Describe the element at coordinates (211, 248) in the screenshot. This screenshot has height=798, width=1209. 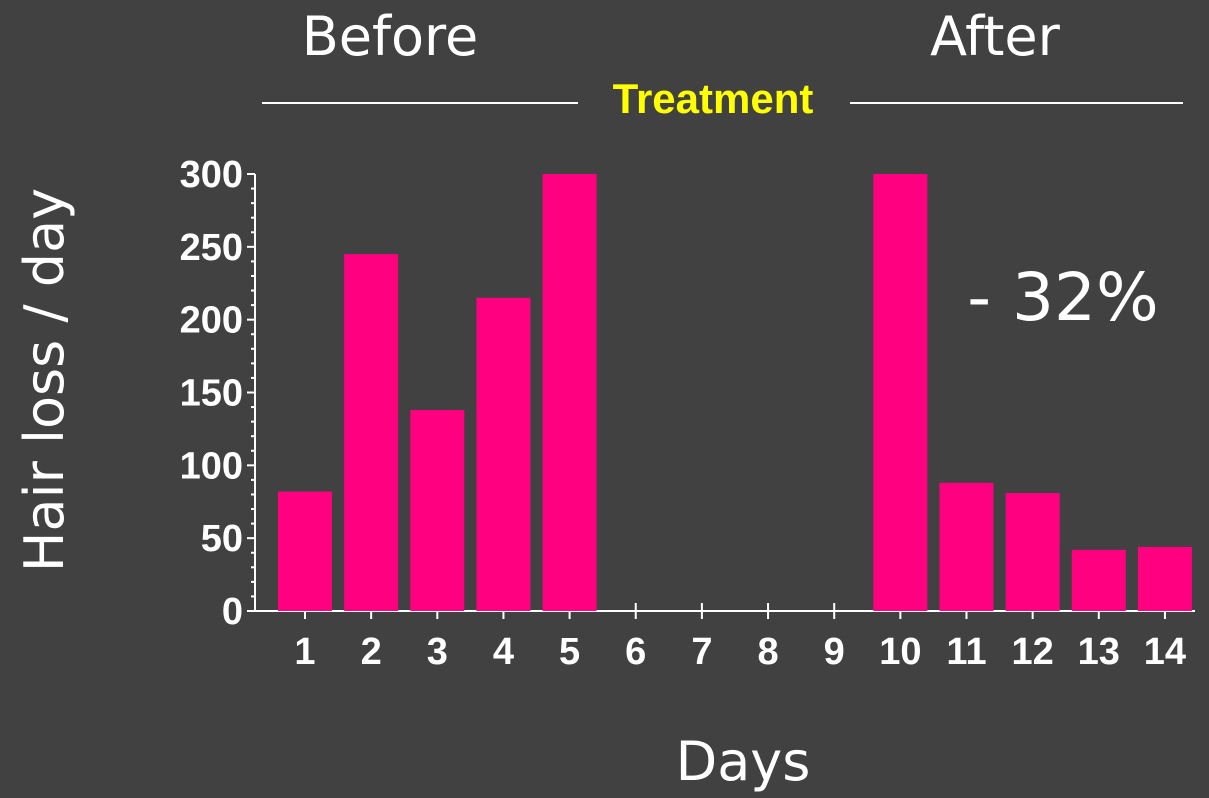
I see `y-tick-label: 250` at that location.